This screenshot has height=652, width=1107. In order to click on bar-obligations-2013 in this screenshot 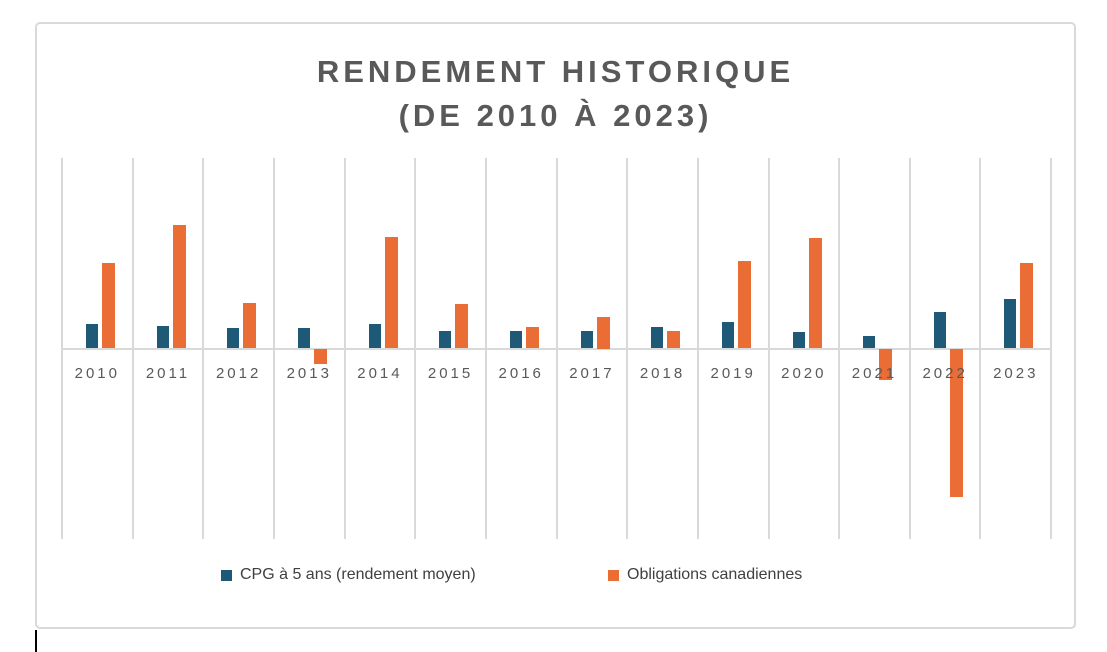, I will do `click(320, 356)`.